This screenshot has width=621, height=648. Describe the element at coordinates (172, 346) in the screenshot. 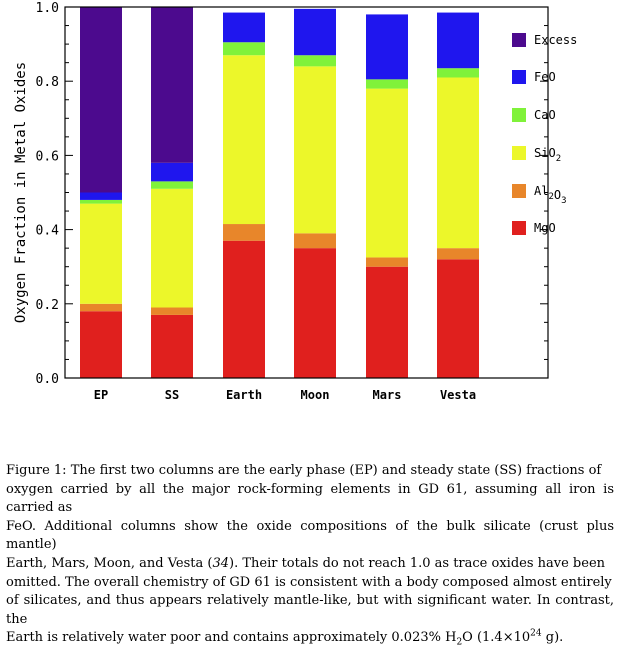

I see `bar-segment-mgo-ss` at that location.